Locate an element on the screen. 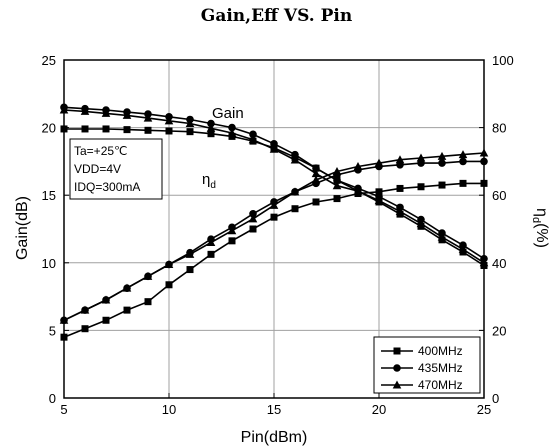 Image resolution: width=553 pixels, height=448 pixels. eff-annotation: ηd is located at coordinates (209, 181).